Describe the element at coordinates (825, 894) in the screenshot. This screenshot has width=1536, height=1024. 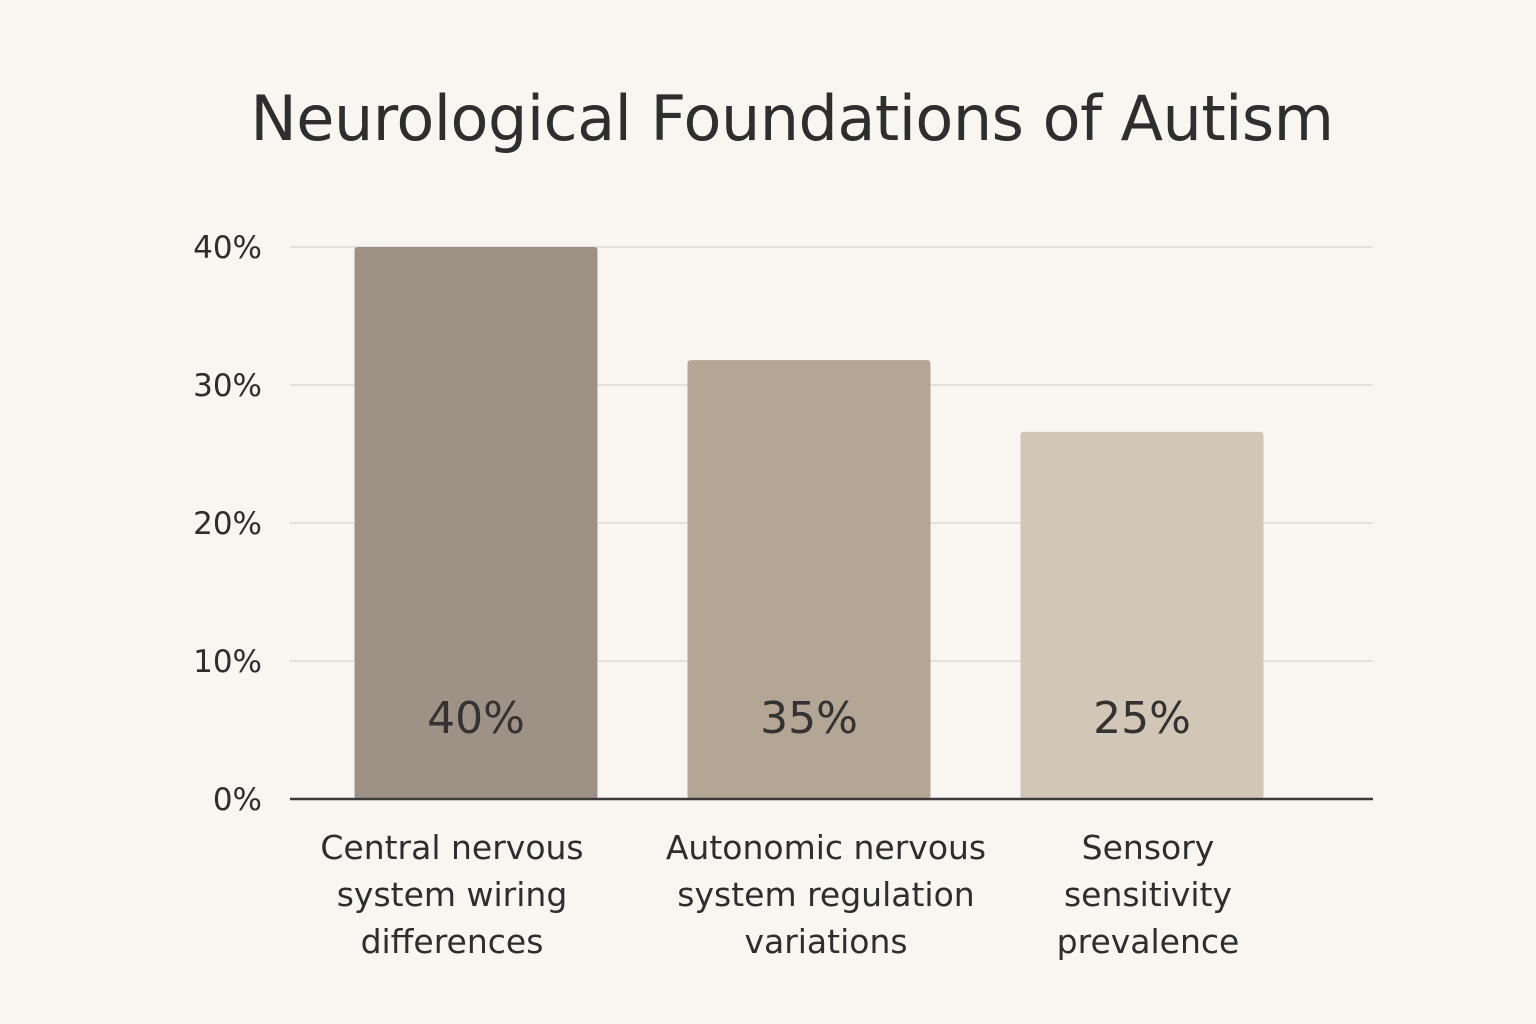
I see `category-label: system regulation` at that location.